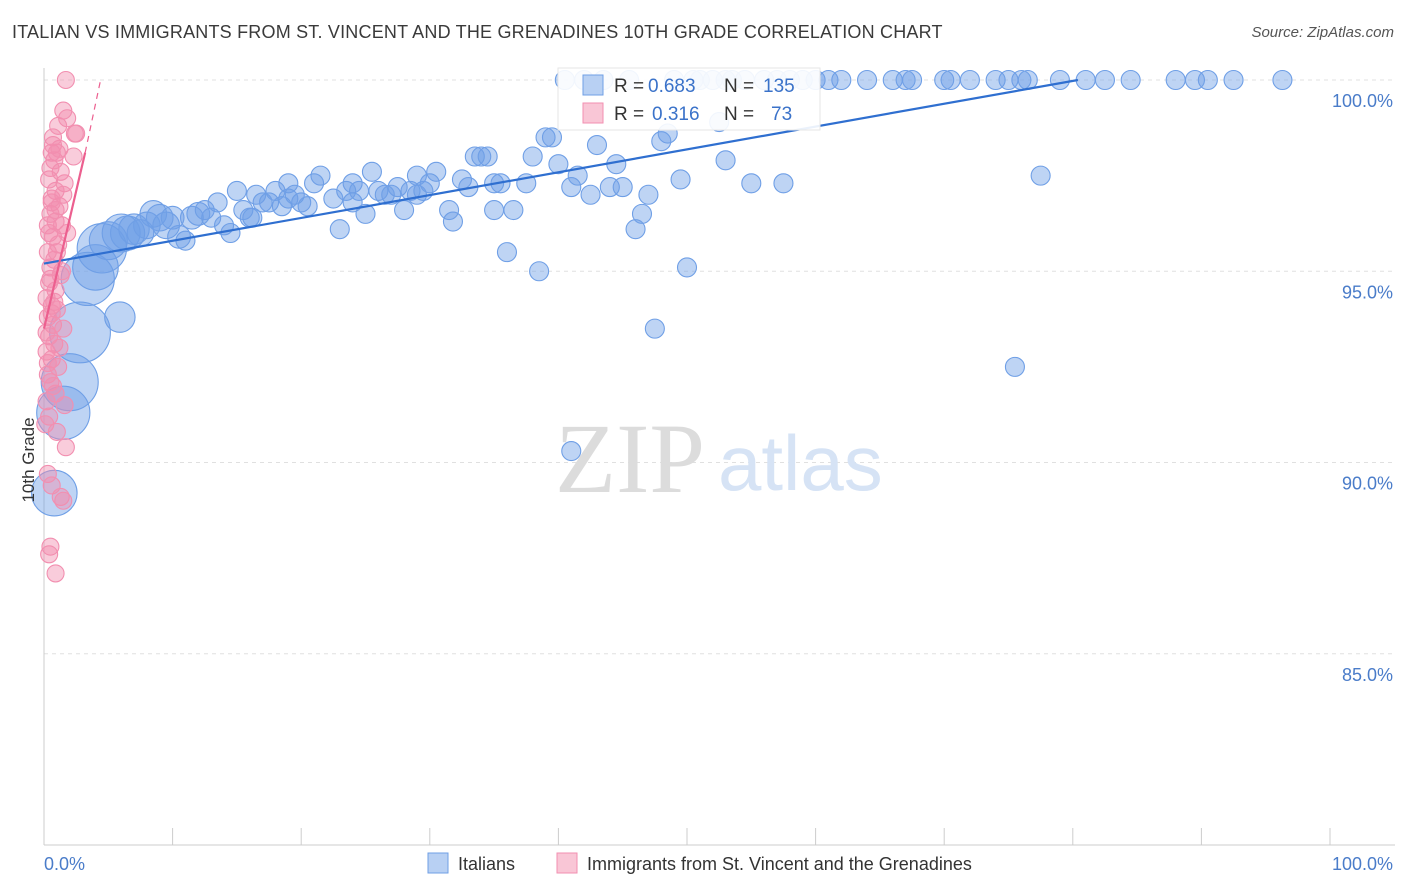 This screenshot has width=1406, height=892. Describe the element at coordinates (486, 864) in the screenshot. I see `legend-italians-label: Italians` at that location.